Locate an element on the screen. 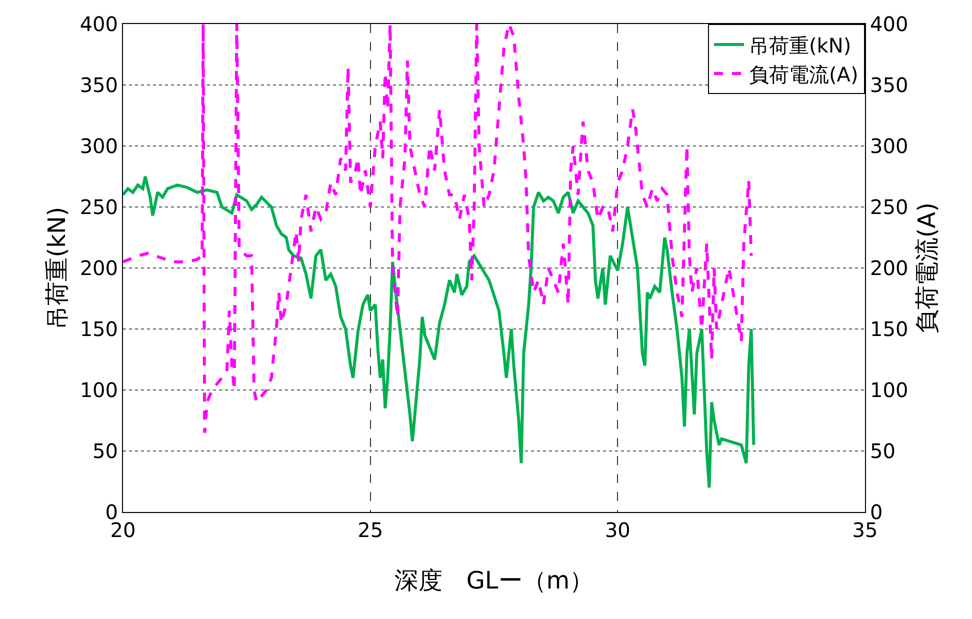  y-tick-label: 250 is located at coordinates (99, 207).